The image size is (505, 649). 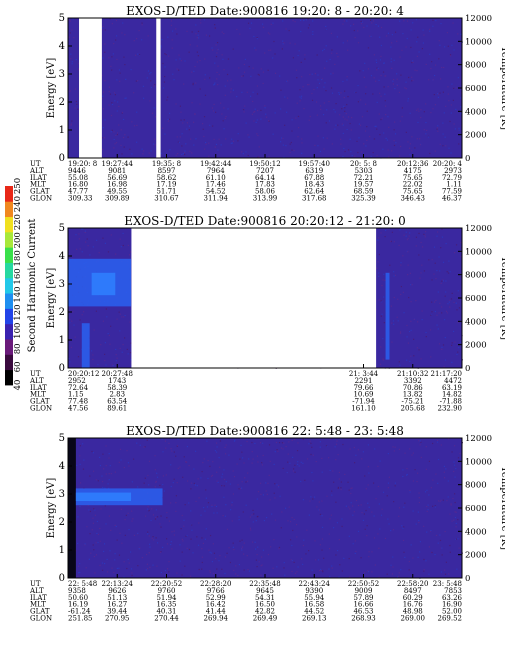 What do you see at coordinates (363, 388) in the screenshot?
I see `orbit-value: 79.66` at bounding box center [363, 388].